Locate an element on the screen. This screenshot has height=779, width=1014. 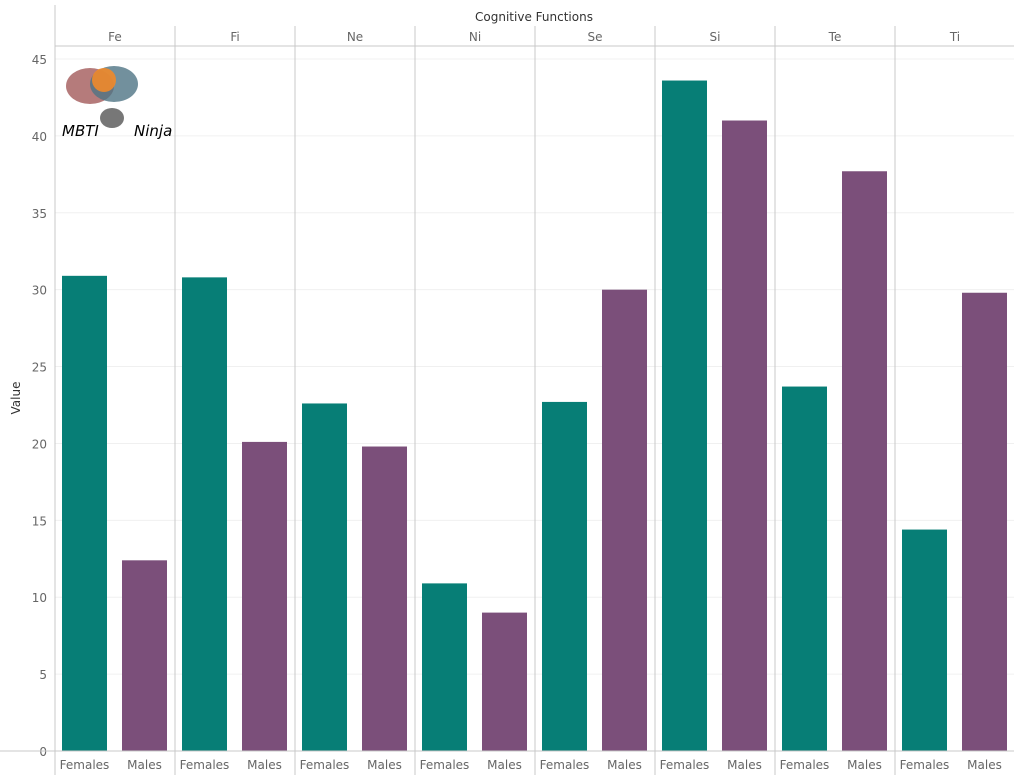
bar-Fe-males is located at coordinates (144, 655).